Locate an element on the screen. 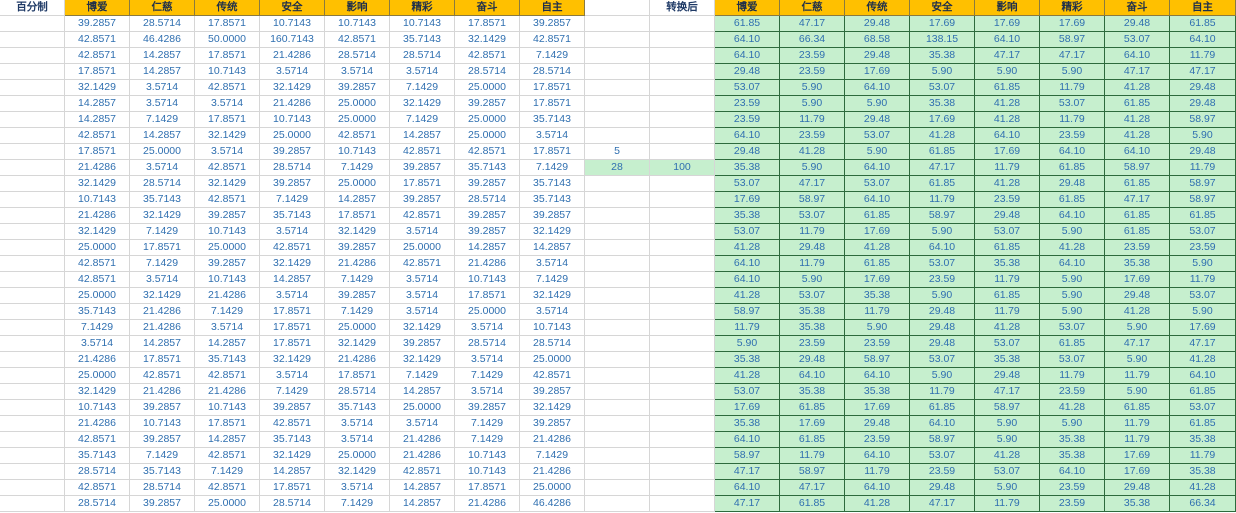  mid-cell is located at coordinates (617, 8).